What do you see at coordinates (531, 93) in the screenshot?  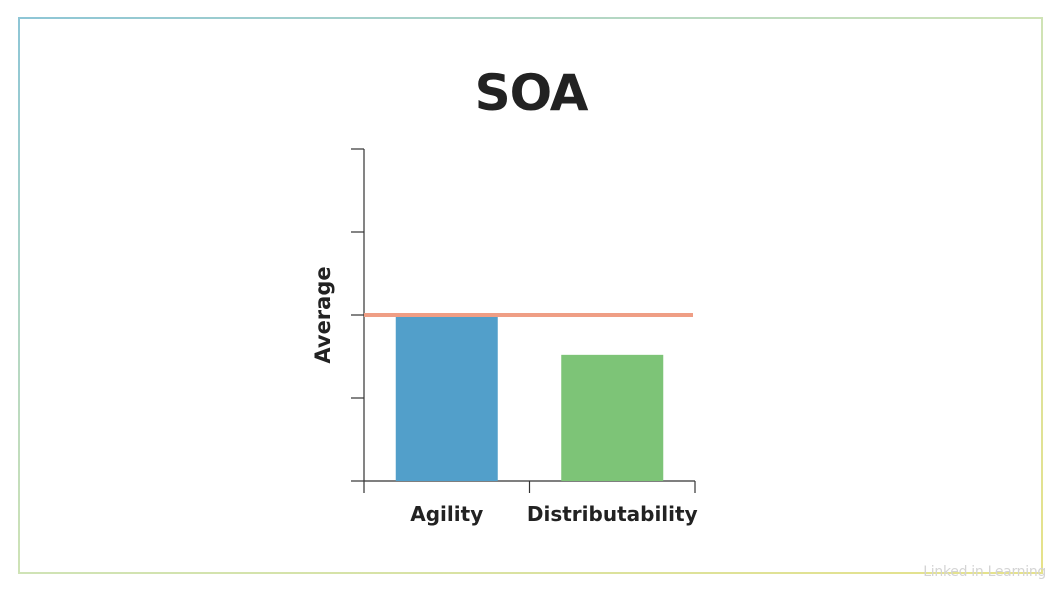 I see `chart-title: SOA` at bounding box center [531, 93].